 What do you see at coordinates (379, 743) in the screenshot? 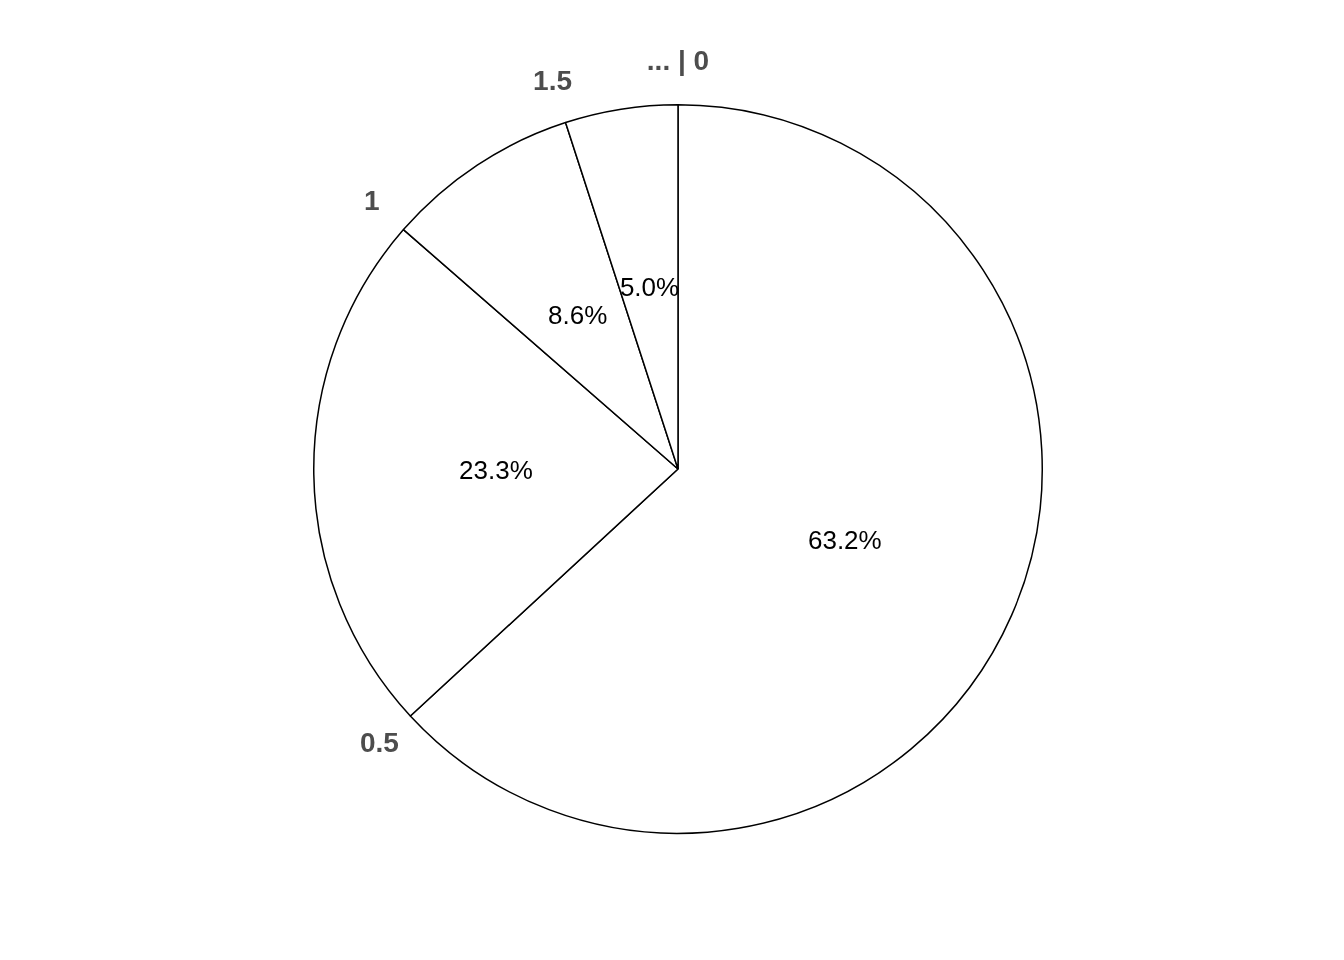
I see `slice-label: 0.5` at bounding box center [379, 743].